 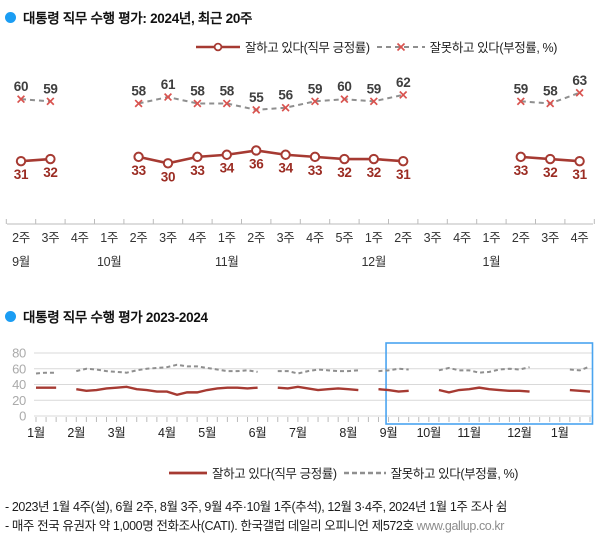 I want to click on svg-text: 5주, so click(x=344, y=238).